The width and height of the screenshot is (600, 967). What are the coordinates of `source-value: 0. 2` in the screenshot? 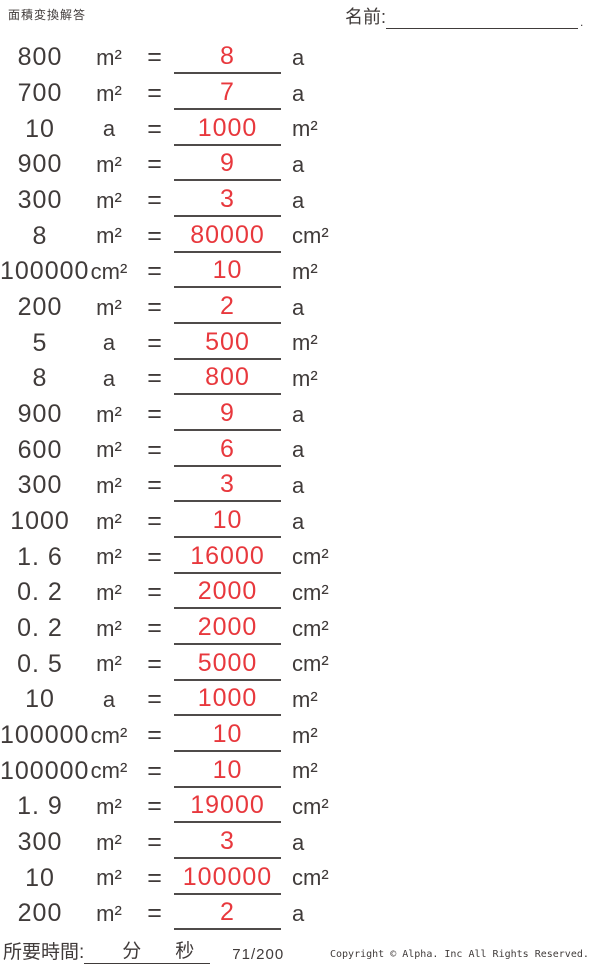 It's located at (40, 628).